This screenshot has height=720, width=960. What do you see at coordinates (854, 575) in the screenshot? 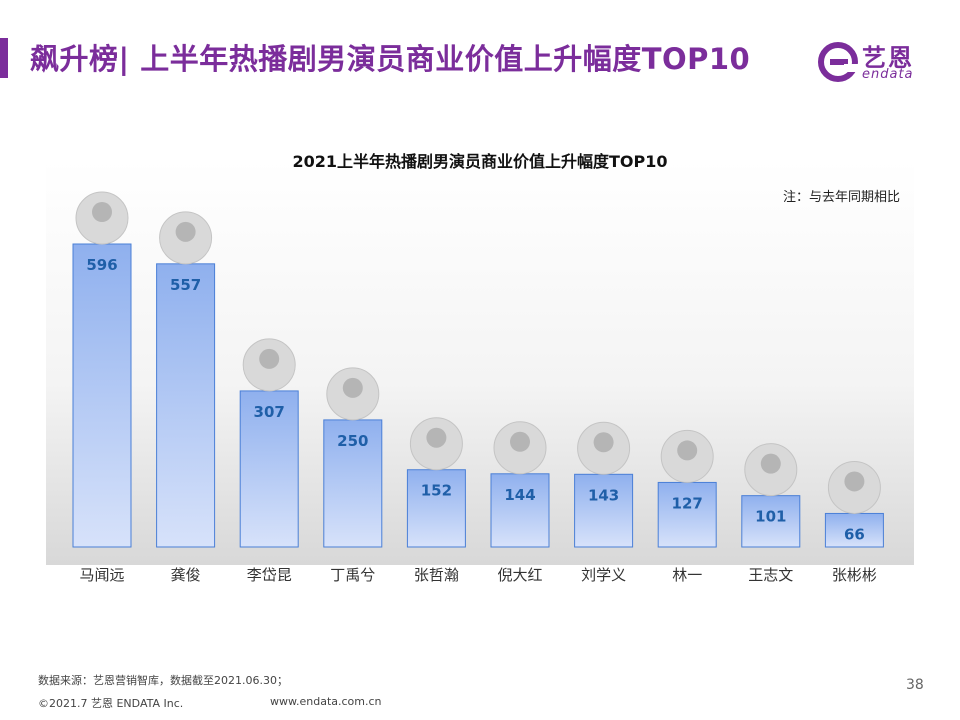
I see `category-label-10: 张彬彬` at bounding box center [854, 575].